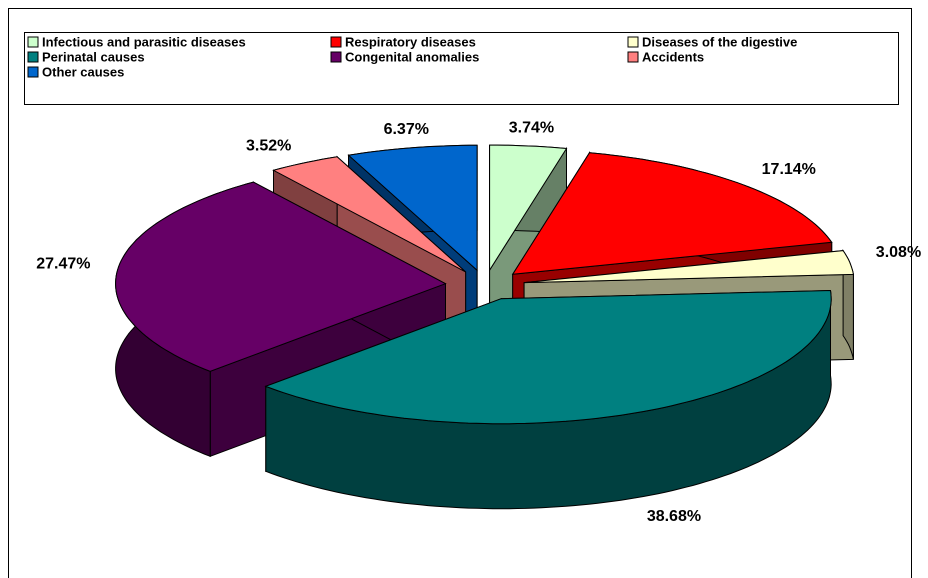 Image resolution: width=928 pixels, height=578 pixels. Describe the element at coordinates (674, 516) in the screenshot. I see `data-label: 38.68%` at that location.